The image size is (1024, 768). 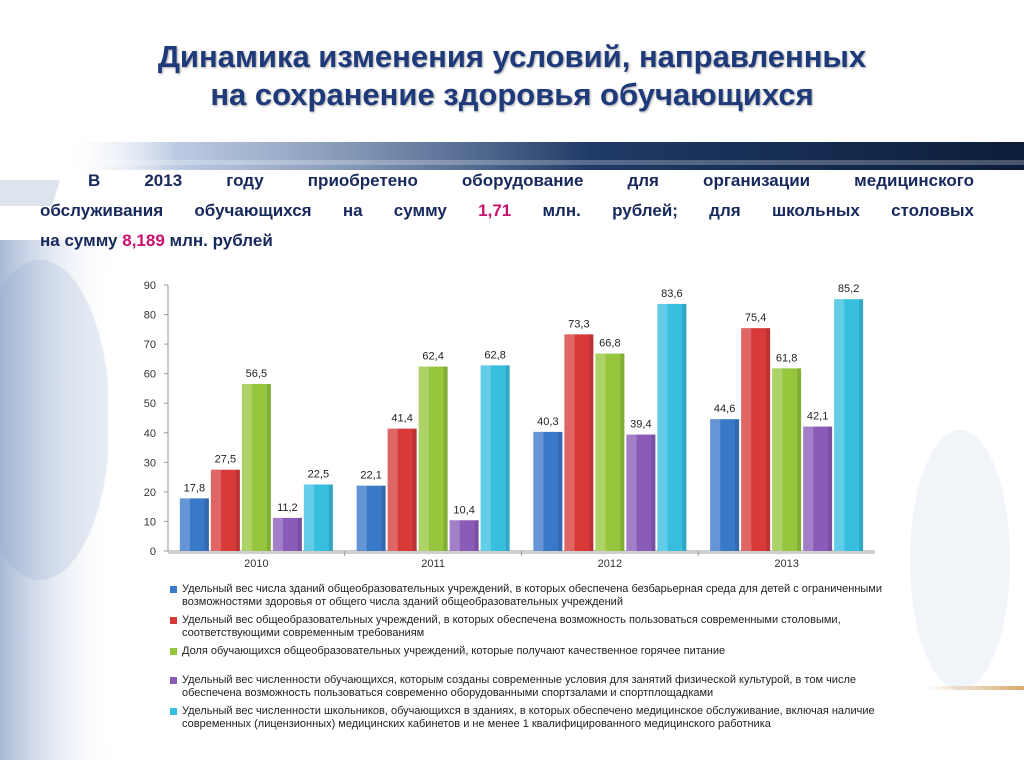 I want to click on data-label: 39,4, so click(x=640, y=425).